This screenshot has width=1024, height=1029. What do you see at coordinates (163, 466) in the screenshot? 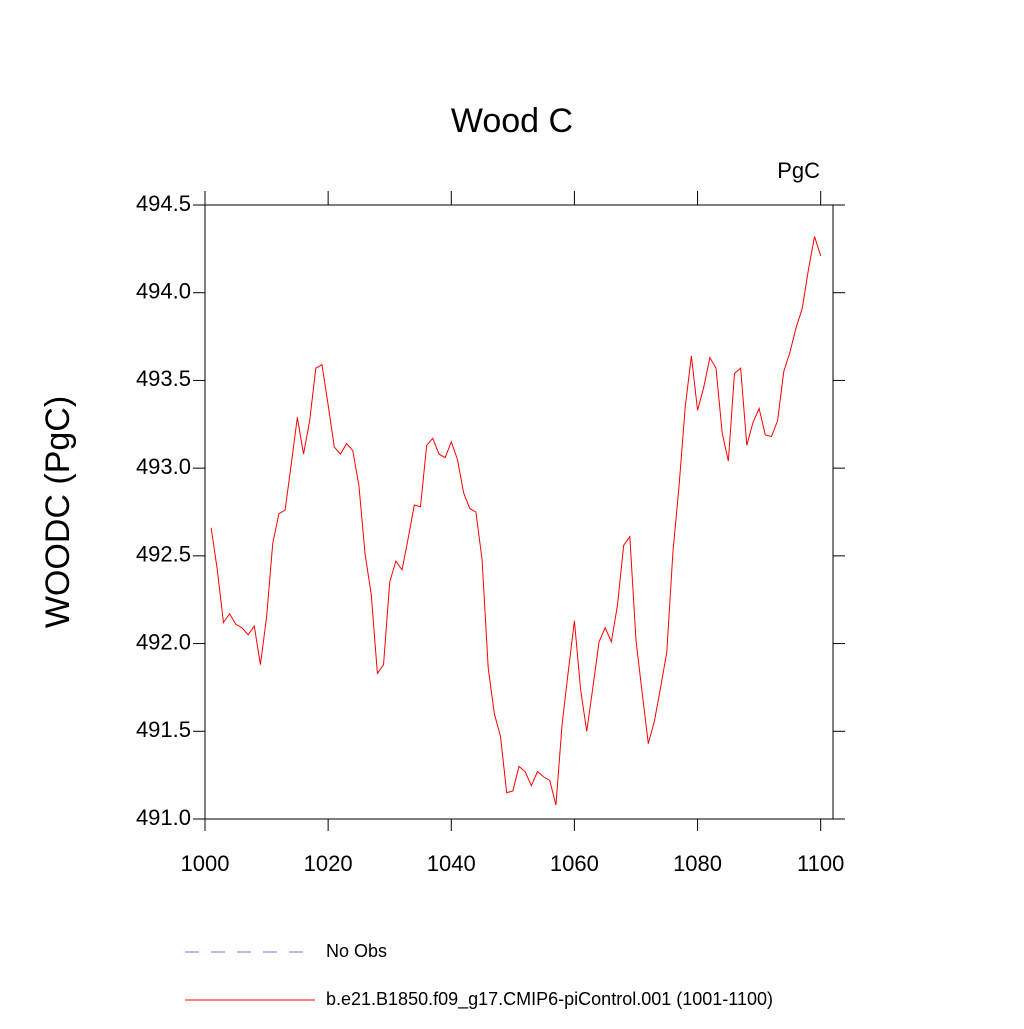
I see `y-tick-label: 493.0` at bounding box center [163, 466].